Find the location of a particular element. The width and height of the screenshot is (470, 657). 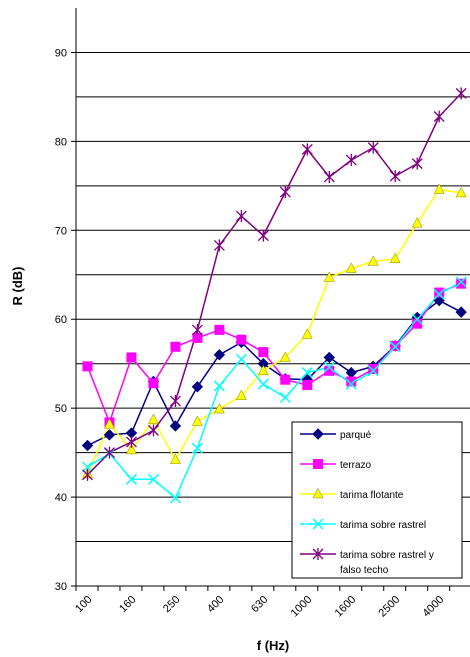

legend-label: terrazo is located at coordinates (356, 465).